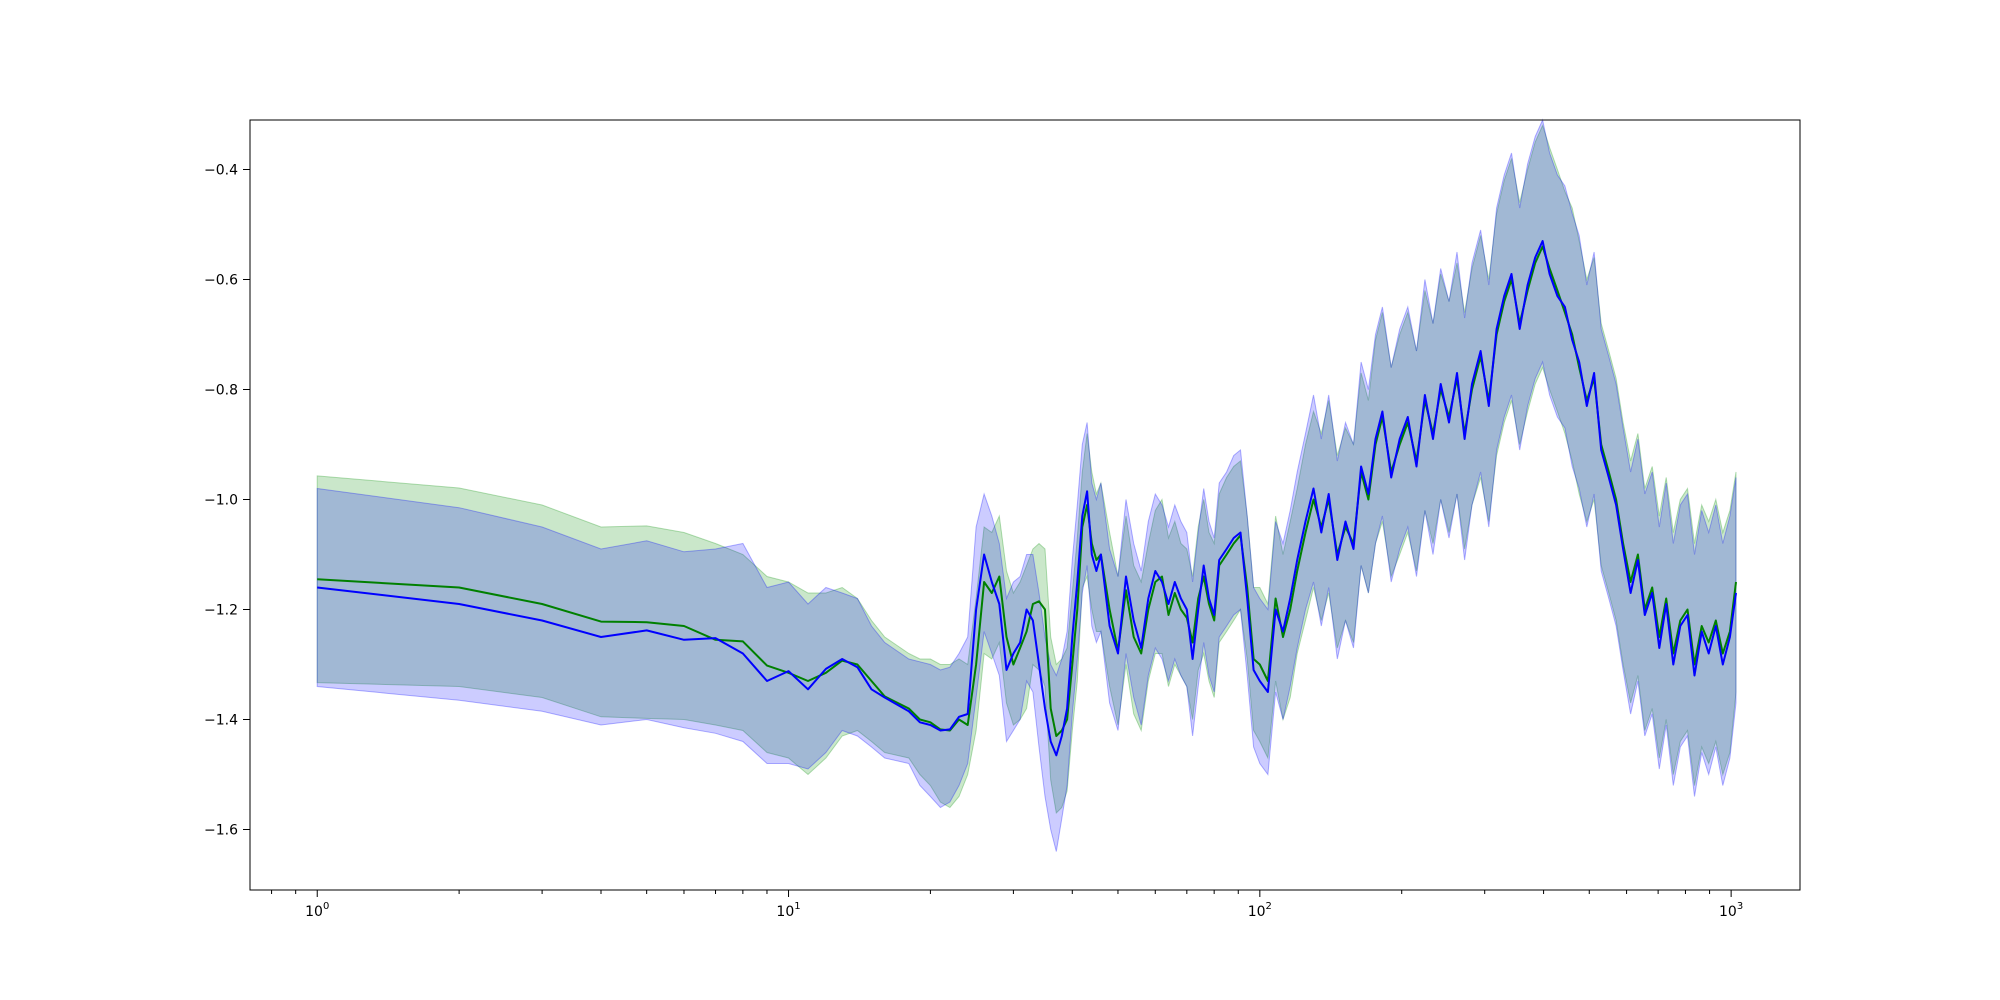 The width and height of the screenshot is (2000, 1000). Describe the element at coordinates (221, 611) in the screenshot. I see `y-tick-label: −1.2` at that location.